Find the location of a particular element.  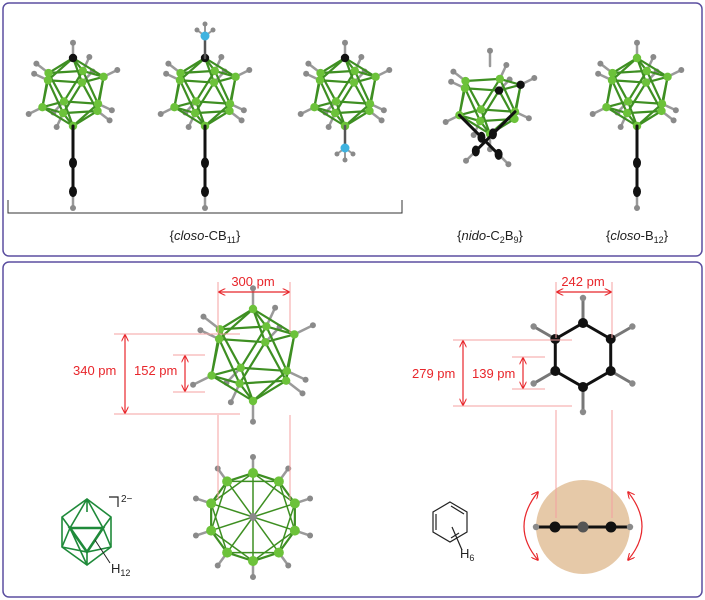

benzene-top-view is located at coordinates (583, 355).